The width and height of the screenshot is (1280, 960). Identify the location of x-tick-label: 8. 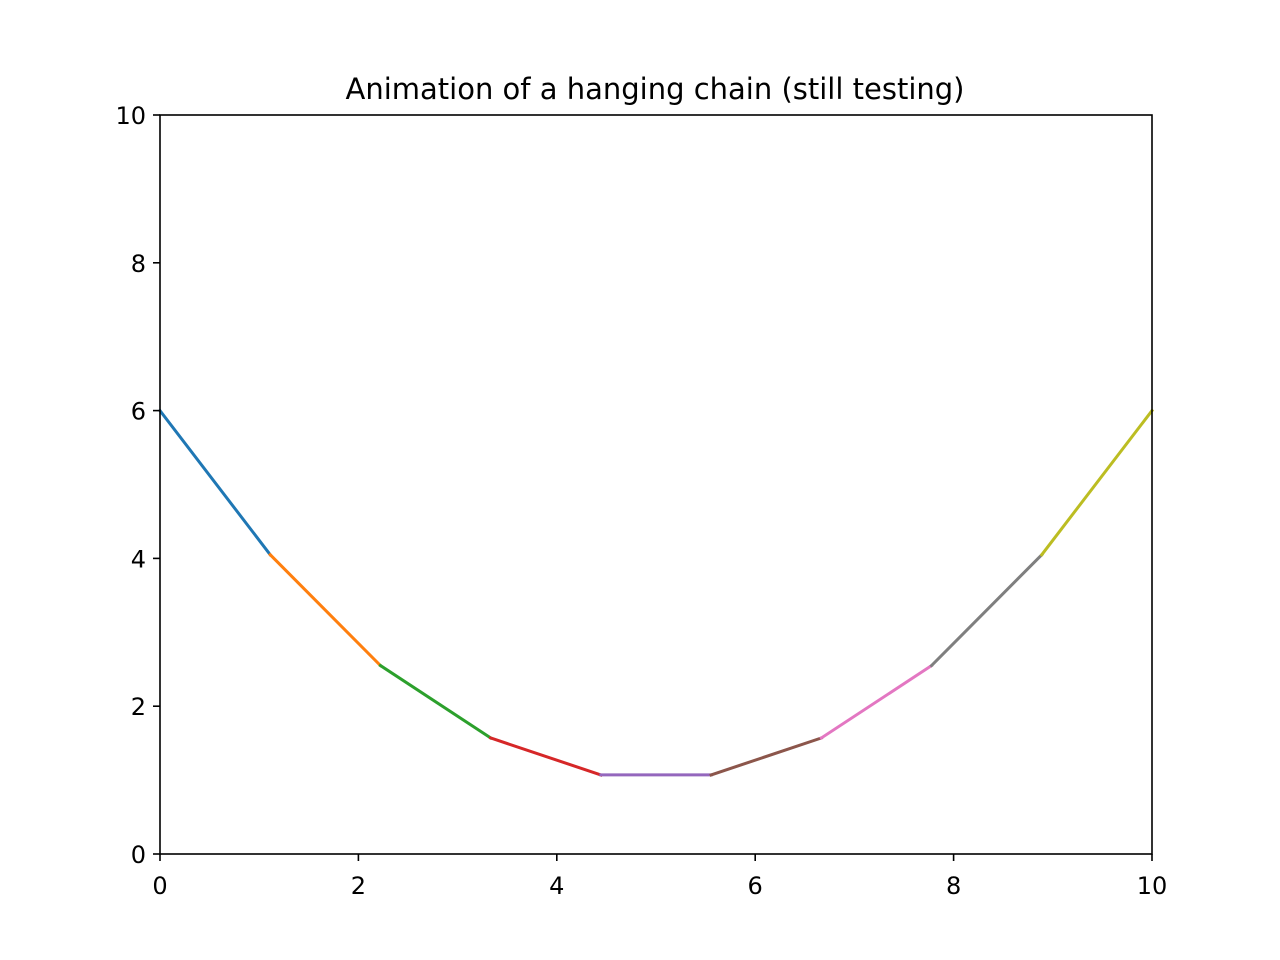
(953, 886).